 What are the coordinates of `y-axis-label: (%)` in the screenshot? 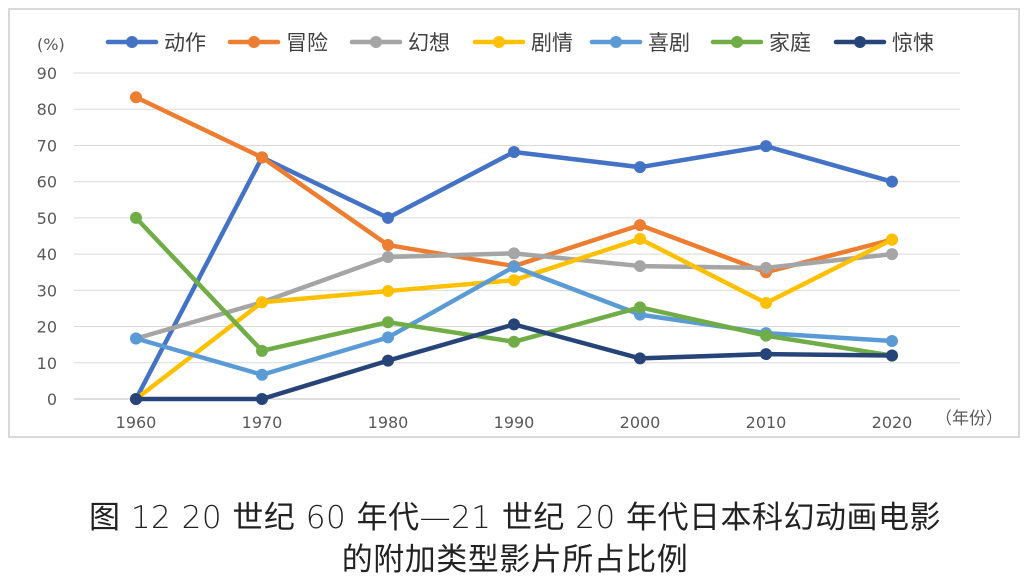 It's located at (51, 44).